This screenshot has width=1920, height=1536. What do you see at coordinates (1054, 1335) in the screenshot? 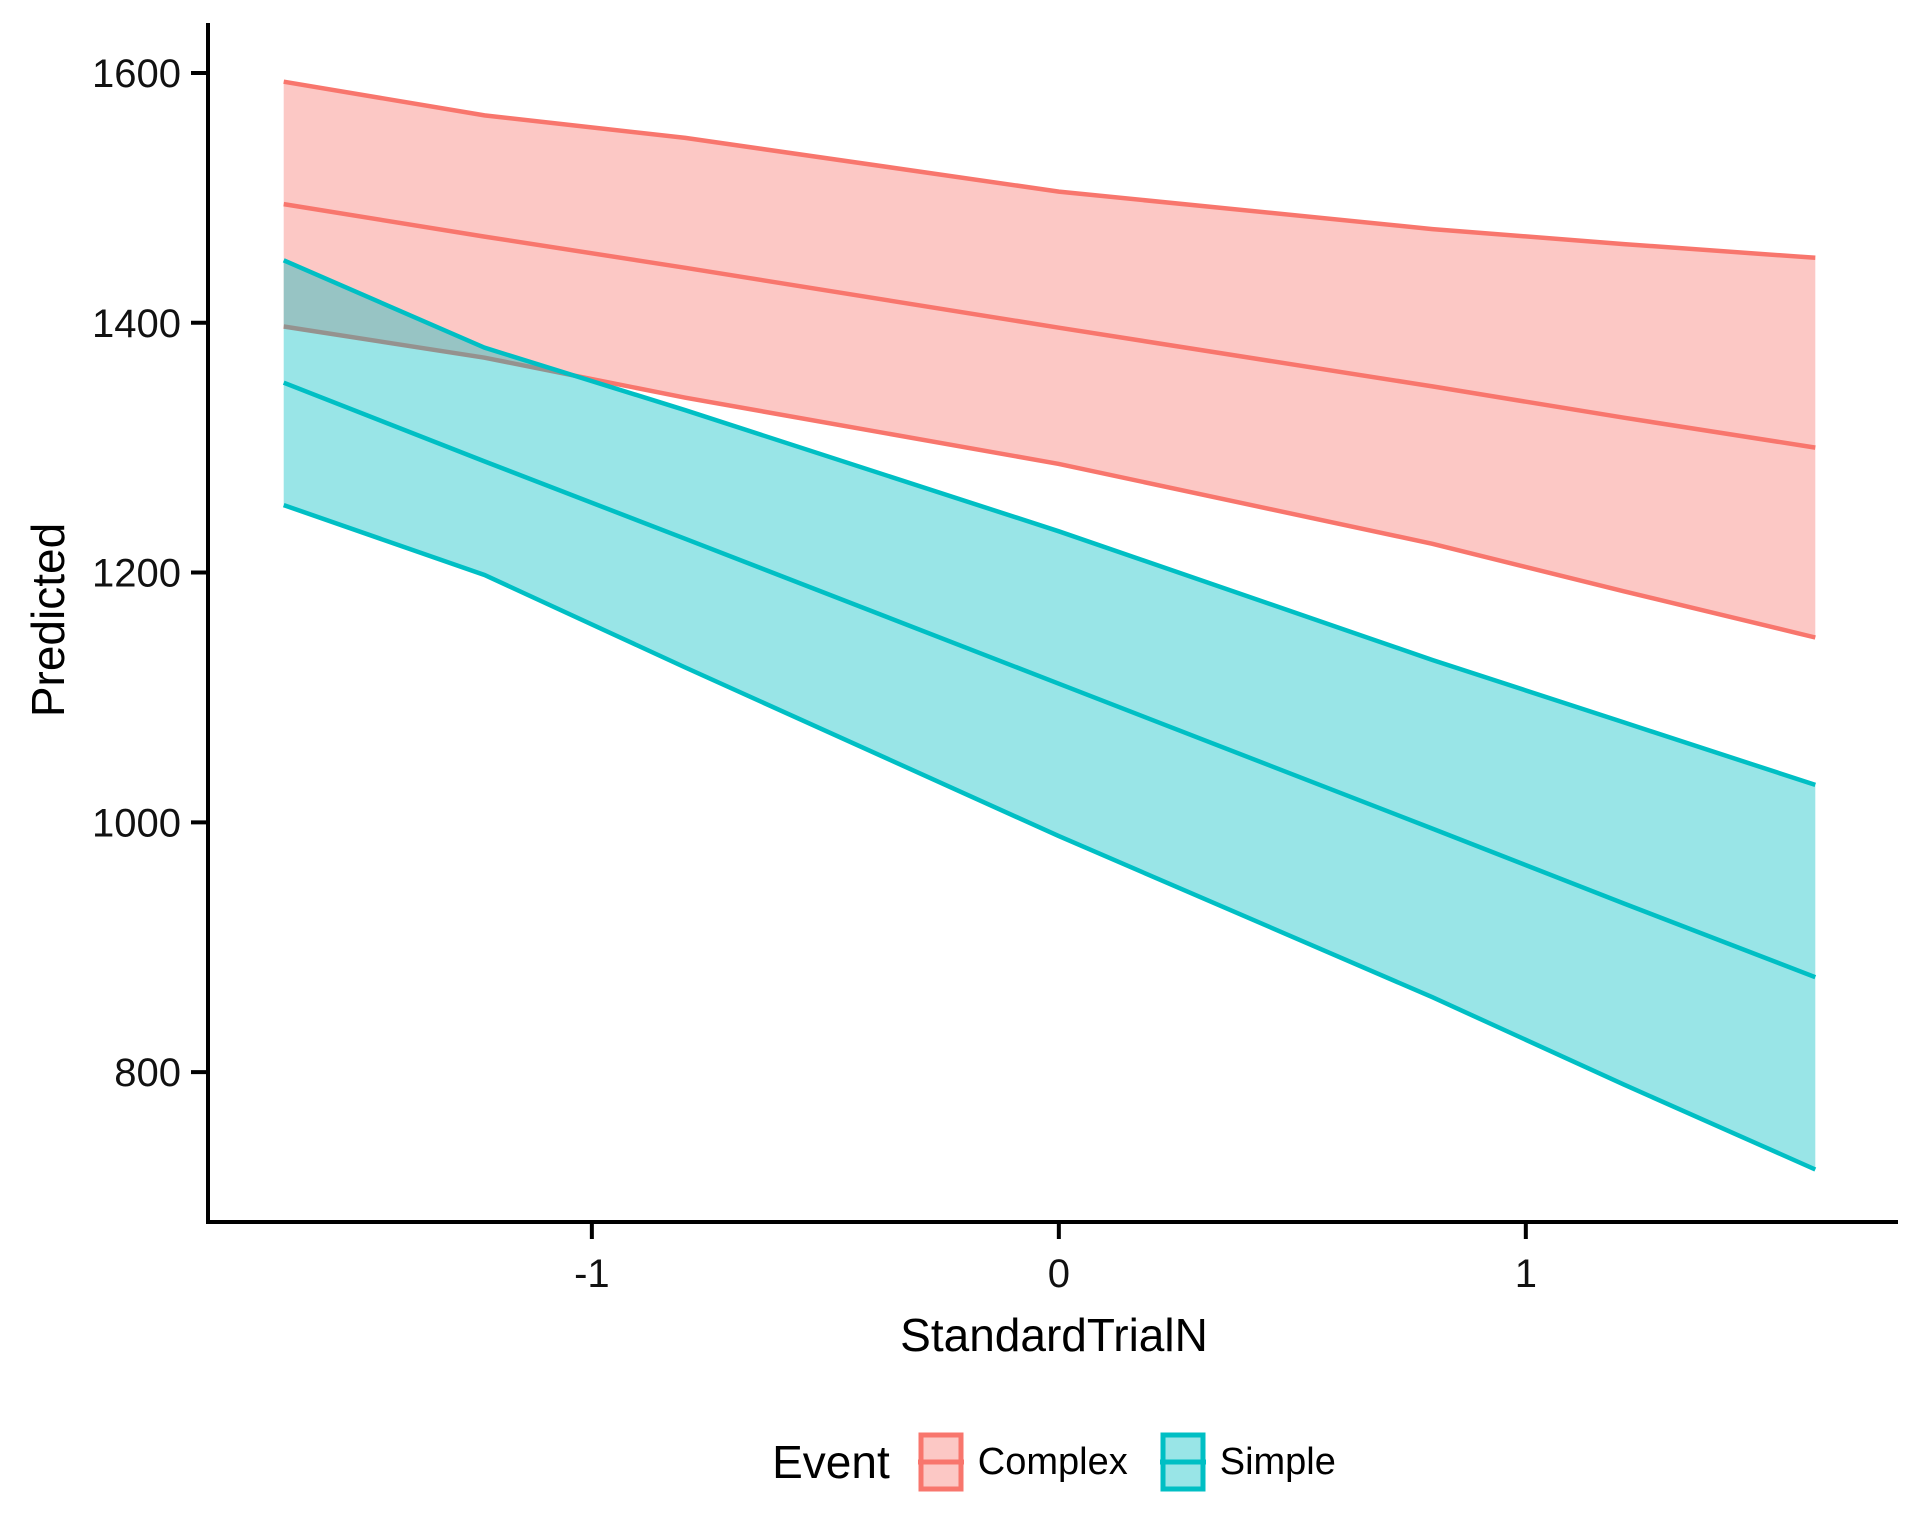
I see `x-axis-title: StandardTrialN` at bounding box center [1054, 1335].